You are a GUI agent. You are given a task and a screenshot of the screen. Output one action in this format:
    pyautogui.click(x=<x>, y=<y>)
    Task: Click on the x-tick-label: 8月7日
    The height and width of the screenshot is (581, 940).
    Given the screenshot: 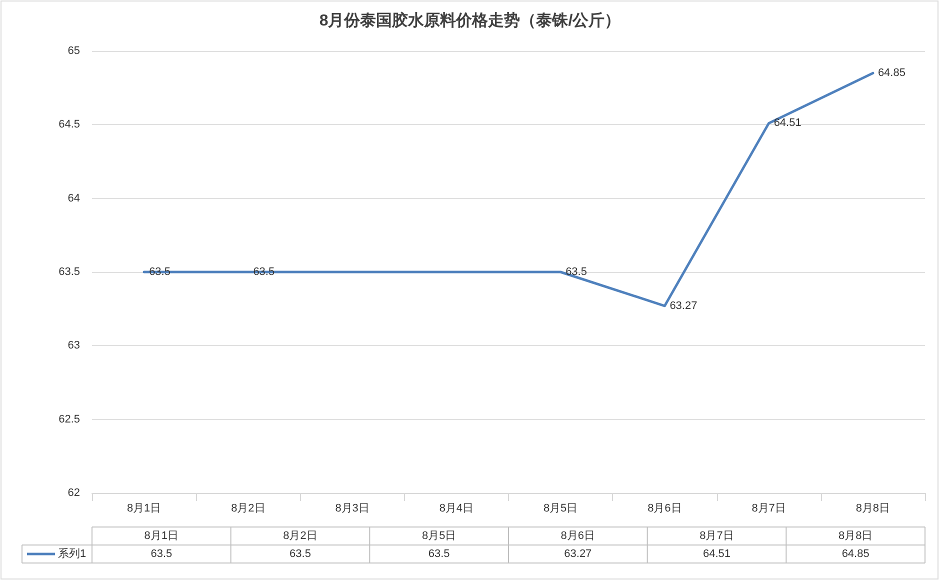 What is the action you would take?
    pyautogui.click(x=769, y=508)
    